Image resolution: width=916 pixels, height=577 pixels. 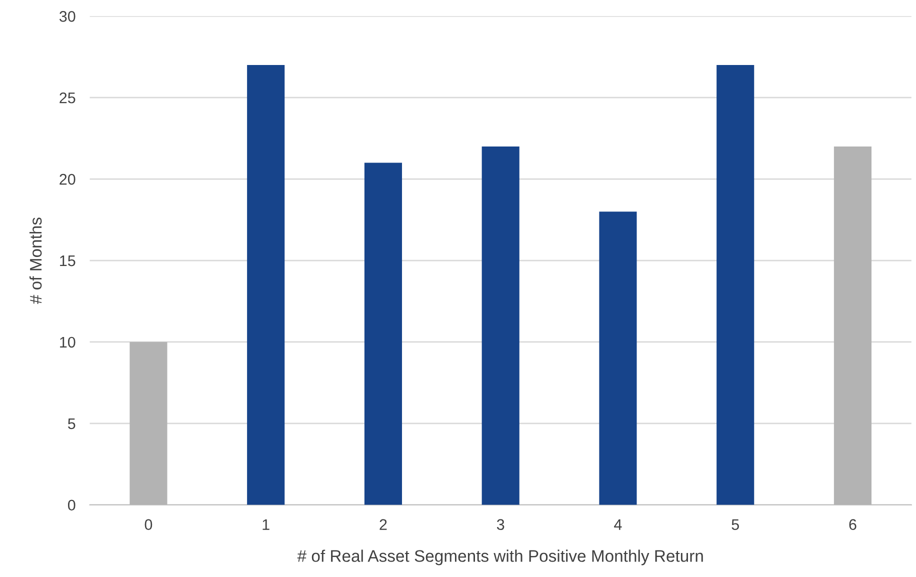 I want to click on x-tick-label: 6, so click(x=852, y=524).